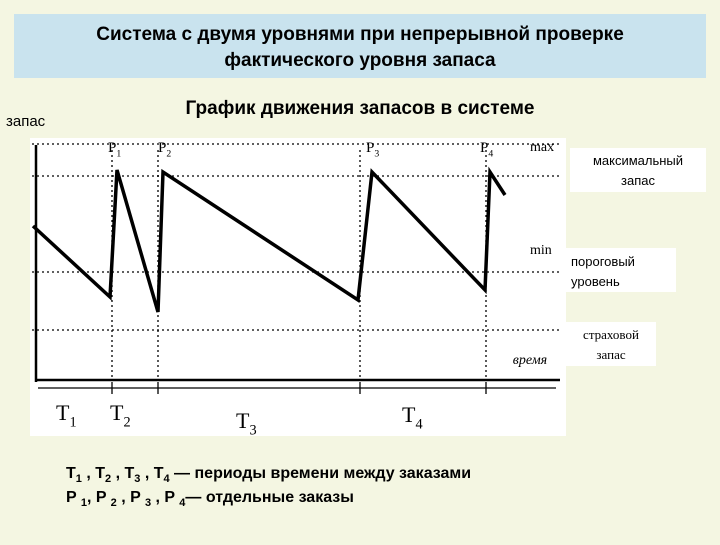  I want to click on title-box, so click(360, 46).